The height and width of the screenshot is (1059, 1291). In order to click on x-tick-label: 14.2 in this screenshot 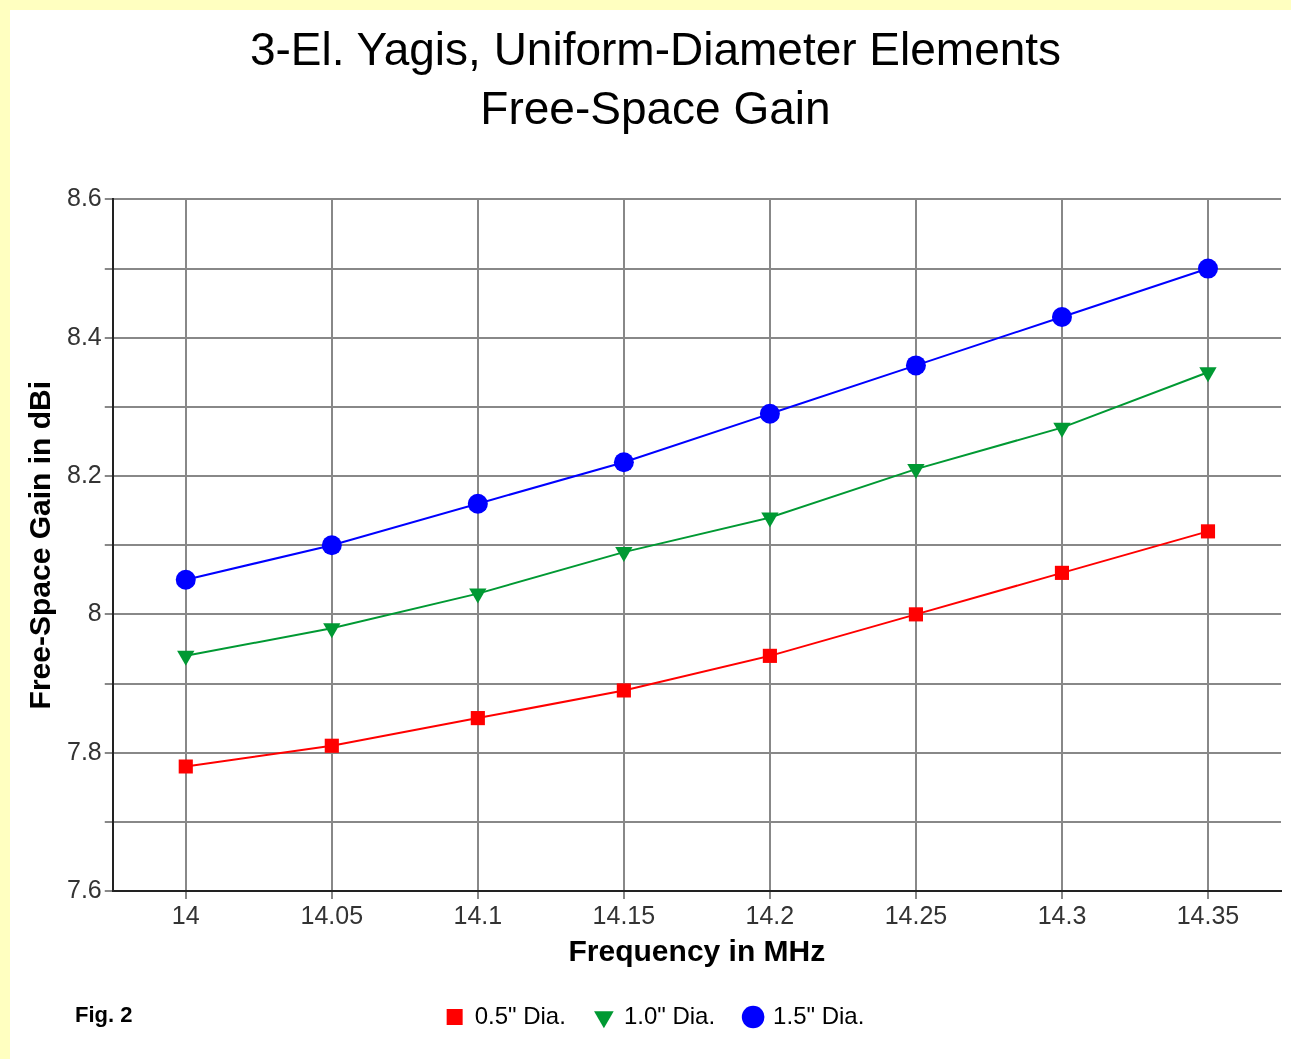, I will do `click(770, 914)`.